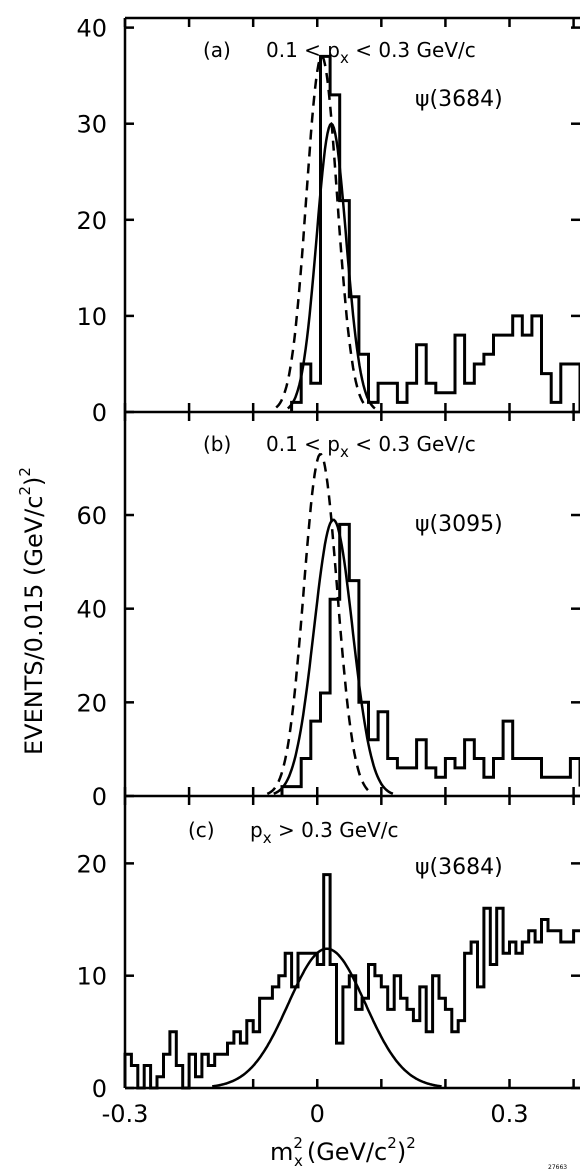  What do you see at coordinates (99, 1089) in the screenshot?
I see `panel-c-y-tick-label: 0` at bounding box center [99, 1089].